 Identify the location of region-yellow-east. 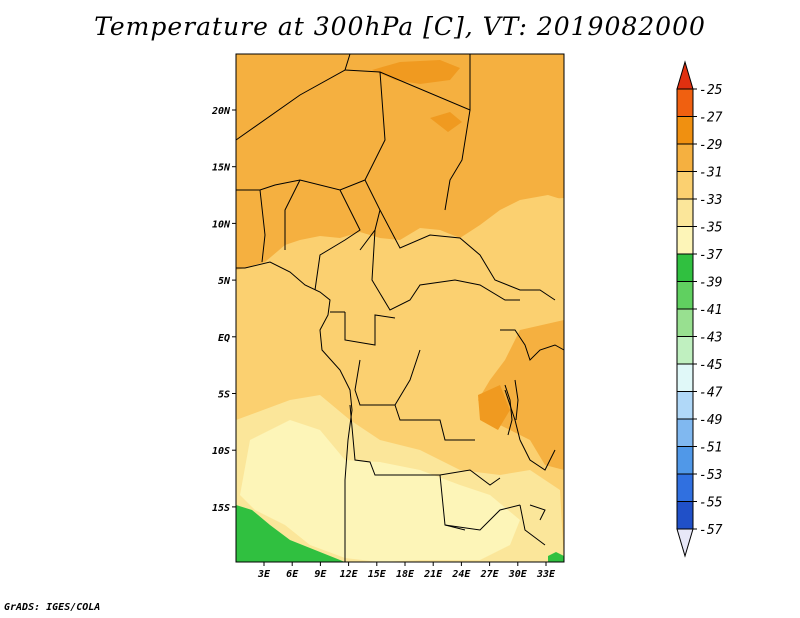
(534, 249).